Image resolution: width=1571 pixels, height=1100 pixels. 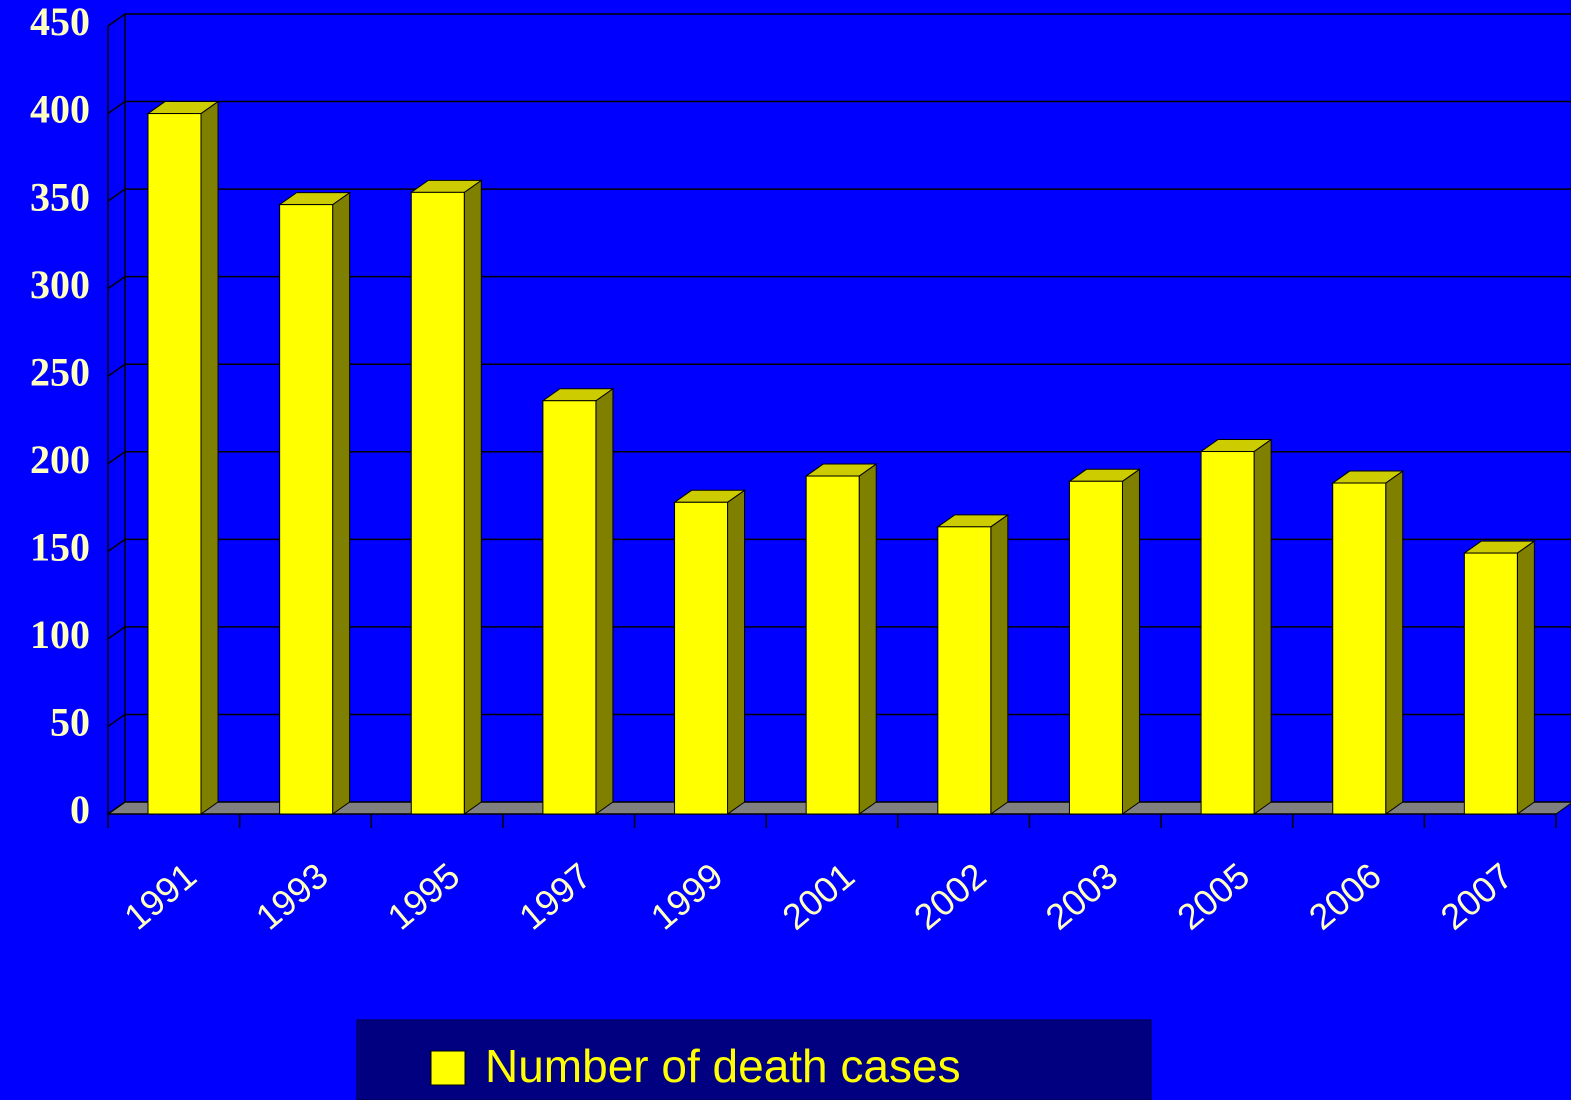 What do you see at coordinates (424, 896) in the screenshot?
I see `x-tick-label: 1995` at bounding box center [424, 896].